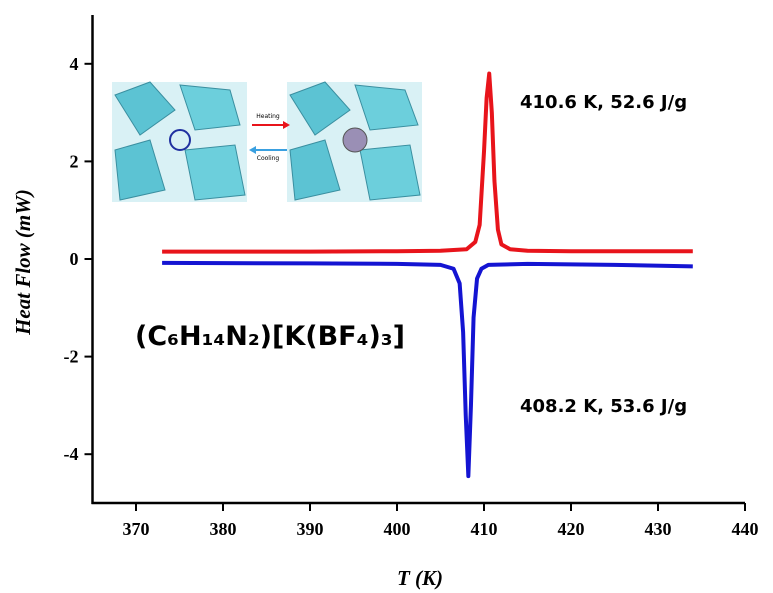 The height and width of the screenshot is (593, 773). What do you see at coordinates (267, 141) in the screenshot?
I see `inset-structure` at bounding box center [267, 141].